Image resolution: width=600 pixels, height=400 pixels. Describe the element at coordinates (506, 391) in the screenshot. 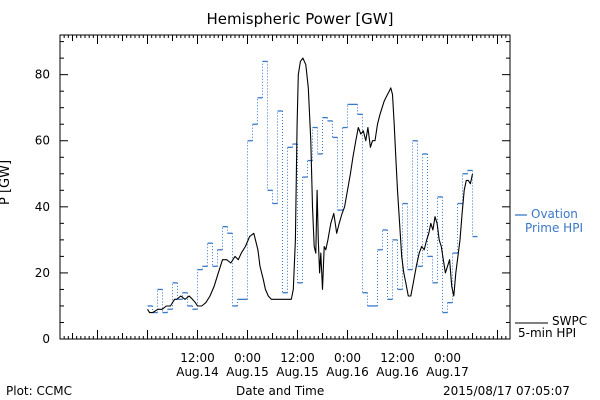

I see `plot-timestamp: 2015/08/17 07:05:07` at that location.